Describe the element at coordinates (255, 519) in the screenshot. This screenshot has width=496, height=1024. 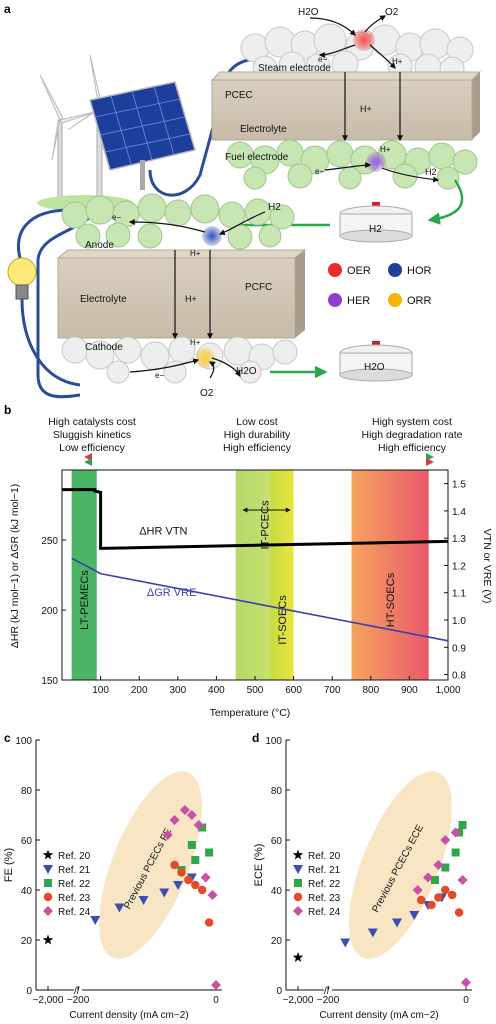
I see `dh-vtn-line` at that location.